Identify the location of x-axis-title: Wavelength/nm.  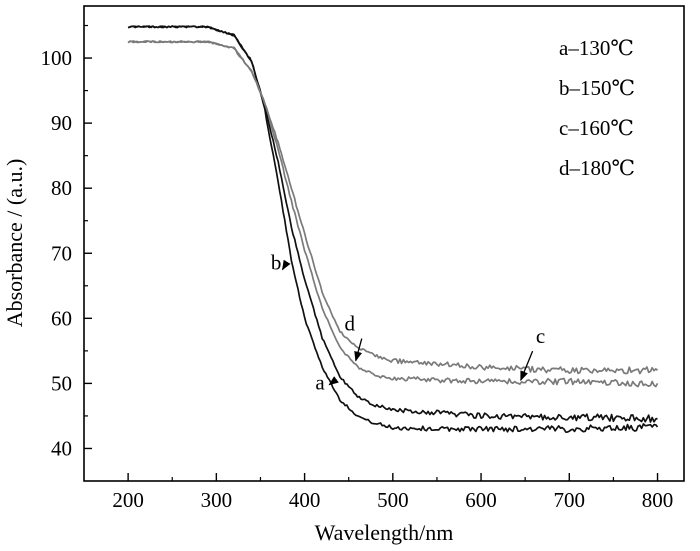
(384, 532).